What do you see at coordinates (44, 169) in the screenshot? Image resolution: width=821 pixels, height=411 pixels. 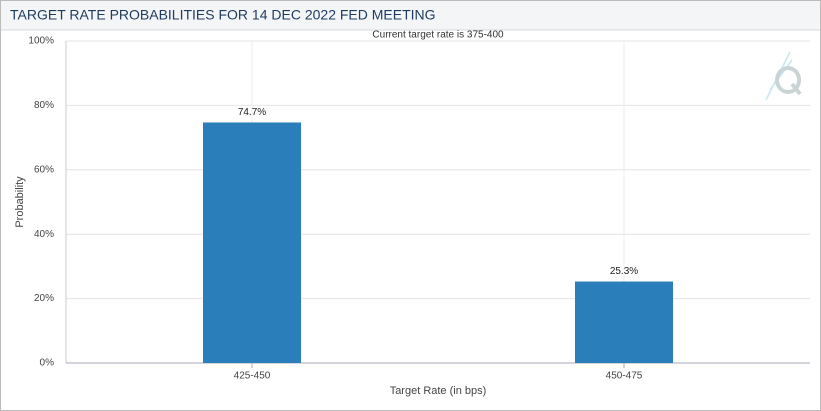 I see `y-tick-label: 60%` at bounding box center [44, 169].